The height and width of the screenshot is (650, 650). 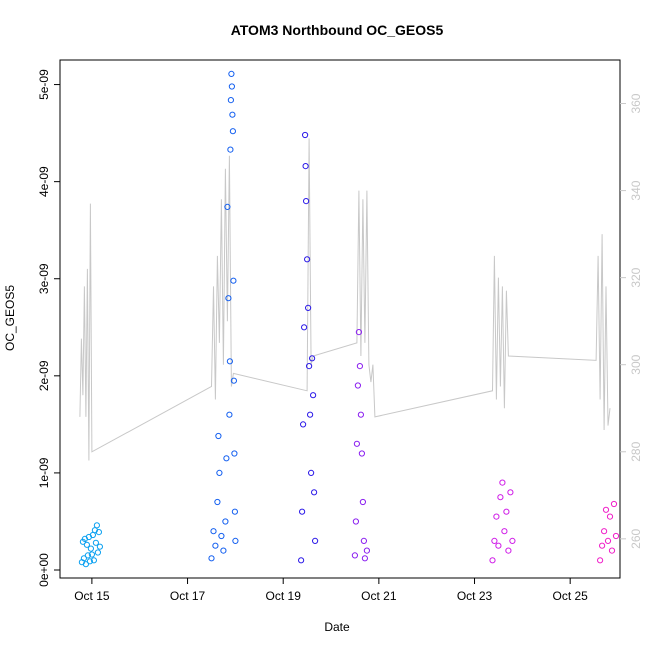 What do you see at coordinates (44, 375) in the screenshot?
I see `y-tick-label: 2e-09` at bounding box center [44, 375].